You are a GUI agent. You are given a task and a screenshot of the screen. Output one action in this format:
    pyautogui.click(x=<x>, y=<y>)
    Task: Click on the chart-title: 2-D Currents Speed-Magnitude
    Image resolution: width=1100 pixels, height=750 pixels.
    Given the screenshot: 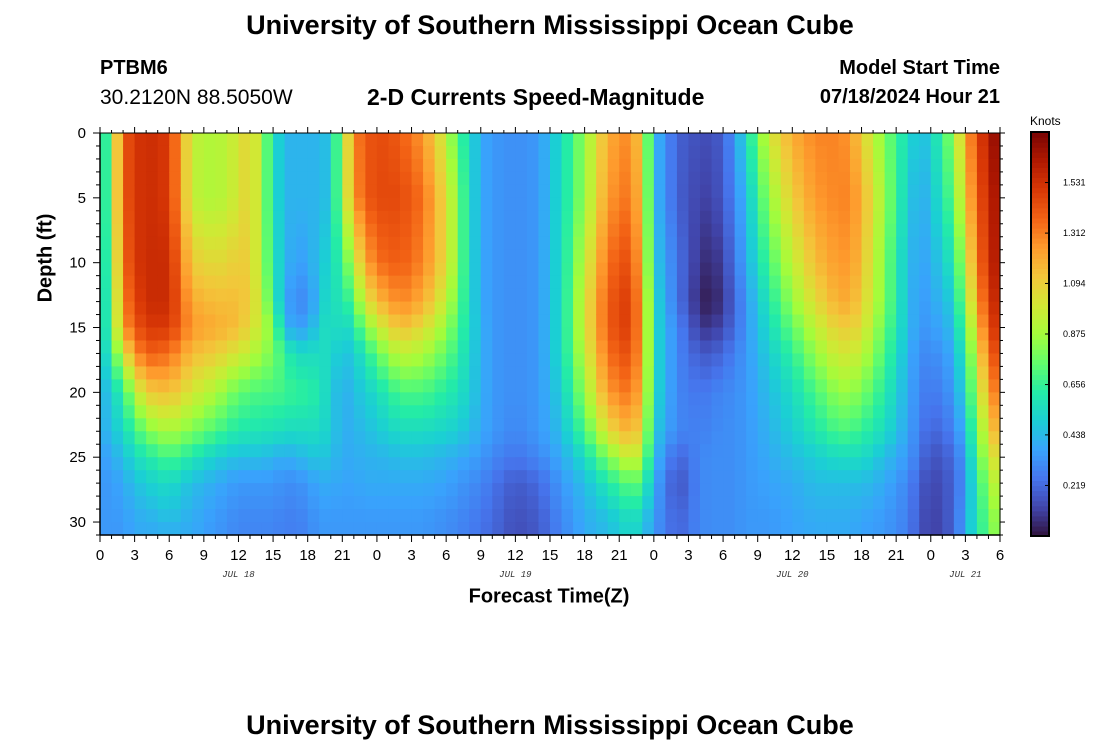 What is the action you would take?
    pyautogui.click(x=536, y=97)
    